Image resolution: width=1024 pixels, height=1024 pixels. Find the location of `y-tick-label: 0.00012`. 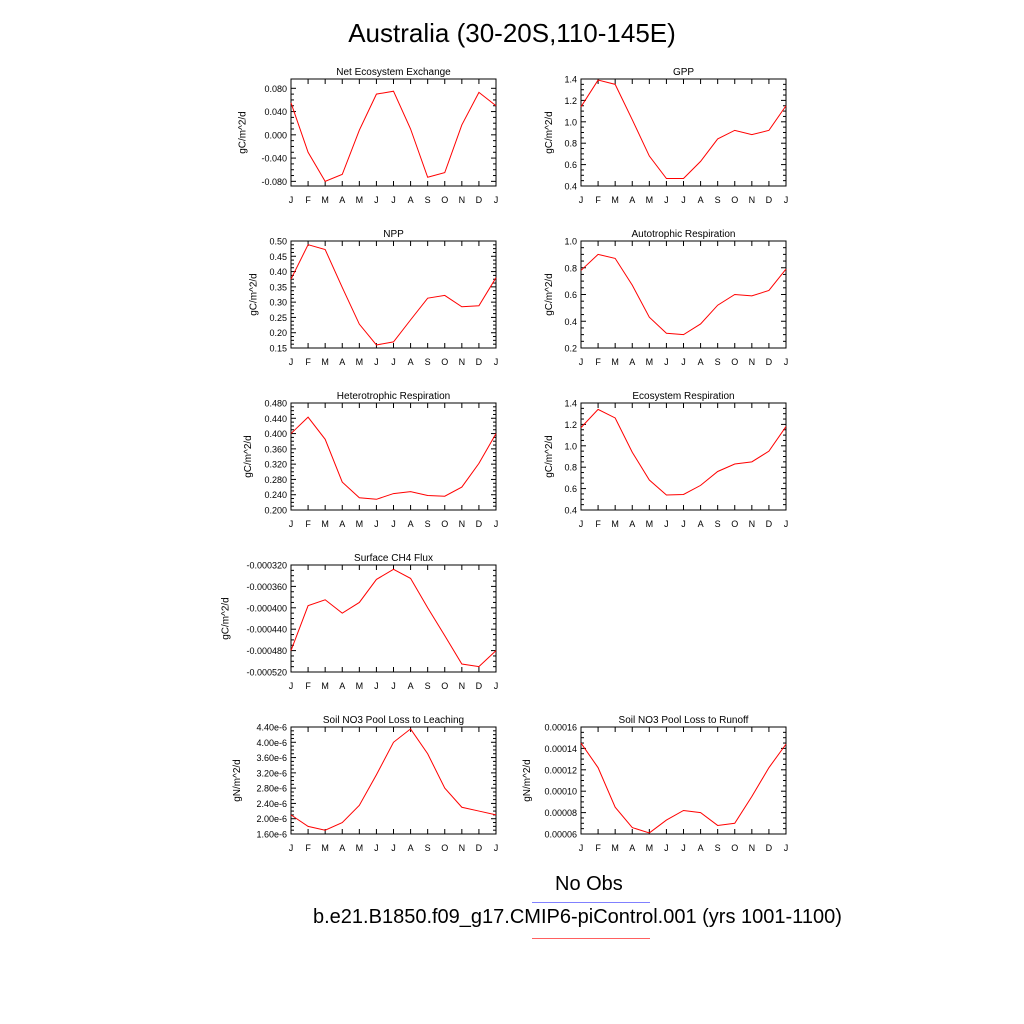

y-tick-label: 0.00012 is located at coordinates (560, 770).